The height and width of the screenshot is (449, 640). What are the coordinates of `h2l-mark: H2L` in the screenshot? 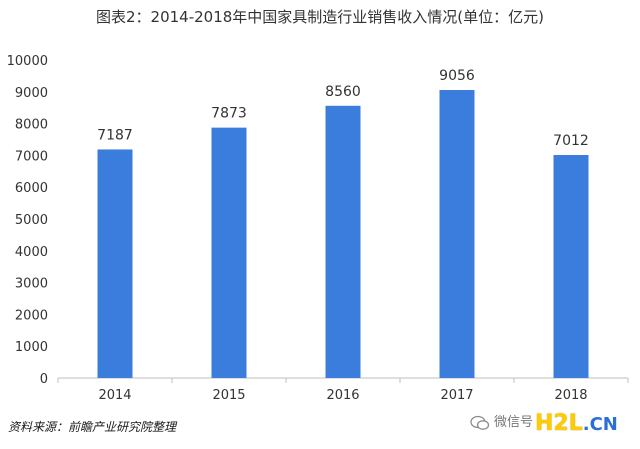 It's located at (559, 423).